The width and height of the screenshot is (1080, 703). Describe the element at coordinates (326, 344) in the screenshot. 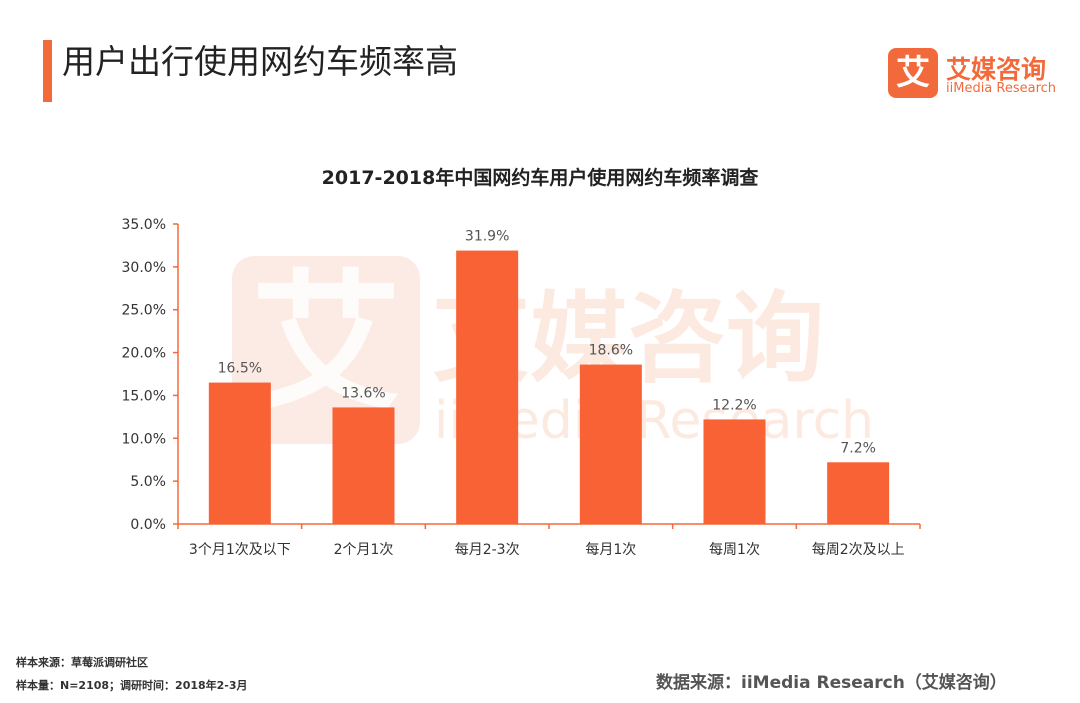

I see `watermark-logo-char: 艾` at that location.